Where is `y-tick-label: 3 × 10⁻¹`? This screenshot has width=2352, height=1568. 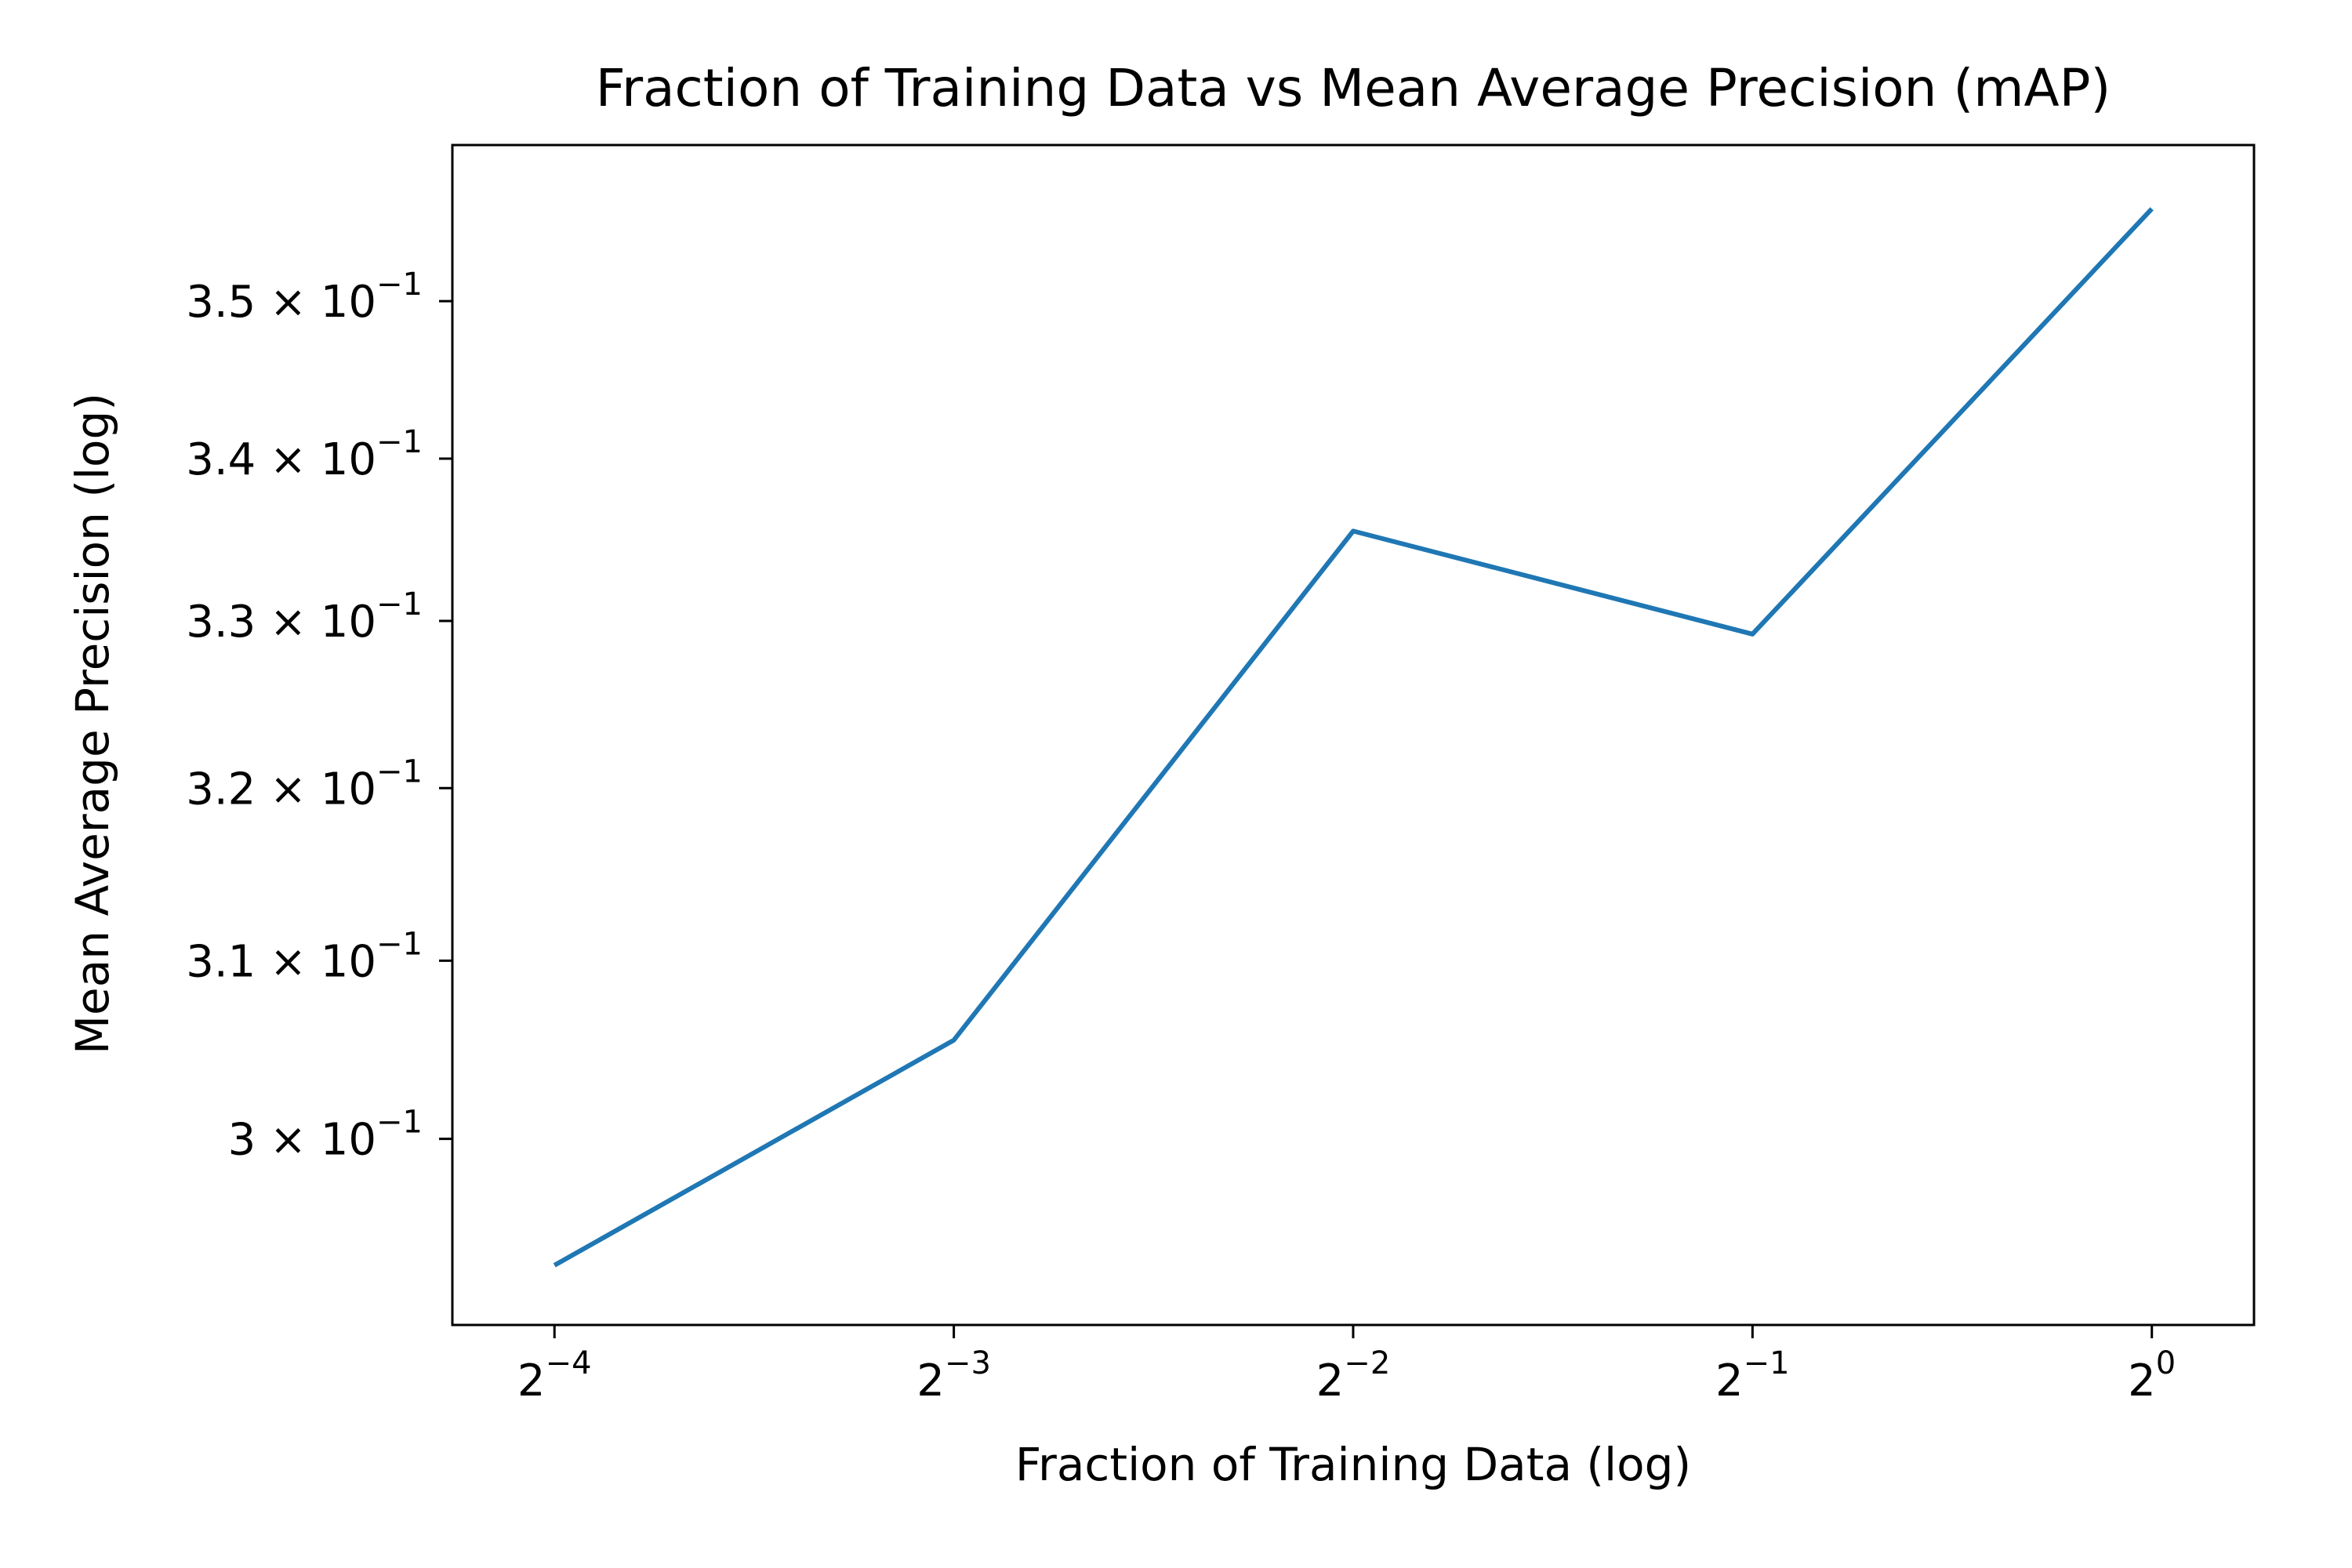 y-tick-label: 3 × 10⁻¹ is located at coordinates (325, 1135).